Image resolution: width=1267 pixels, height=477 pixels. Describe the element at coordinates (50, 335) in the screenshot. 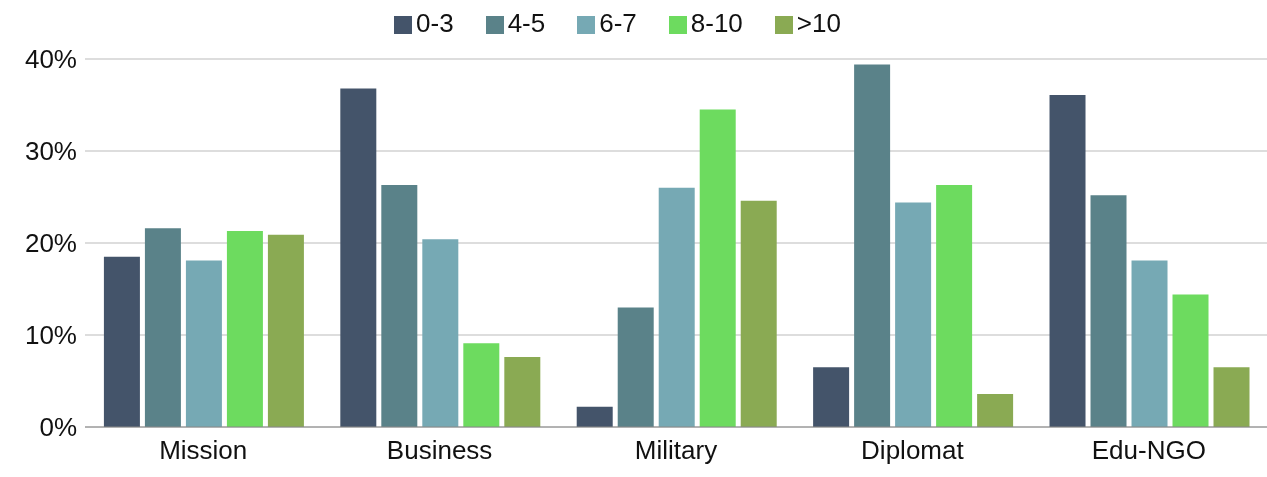

I see `y-tick-label: 10%` at that location.